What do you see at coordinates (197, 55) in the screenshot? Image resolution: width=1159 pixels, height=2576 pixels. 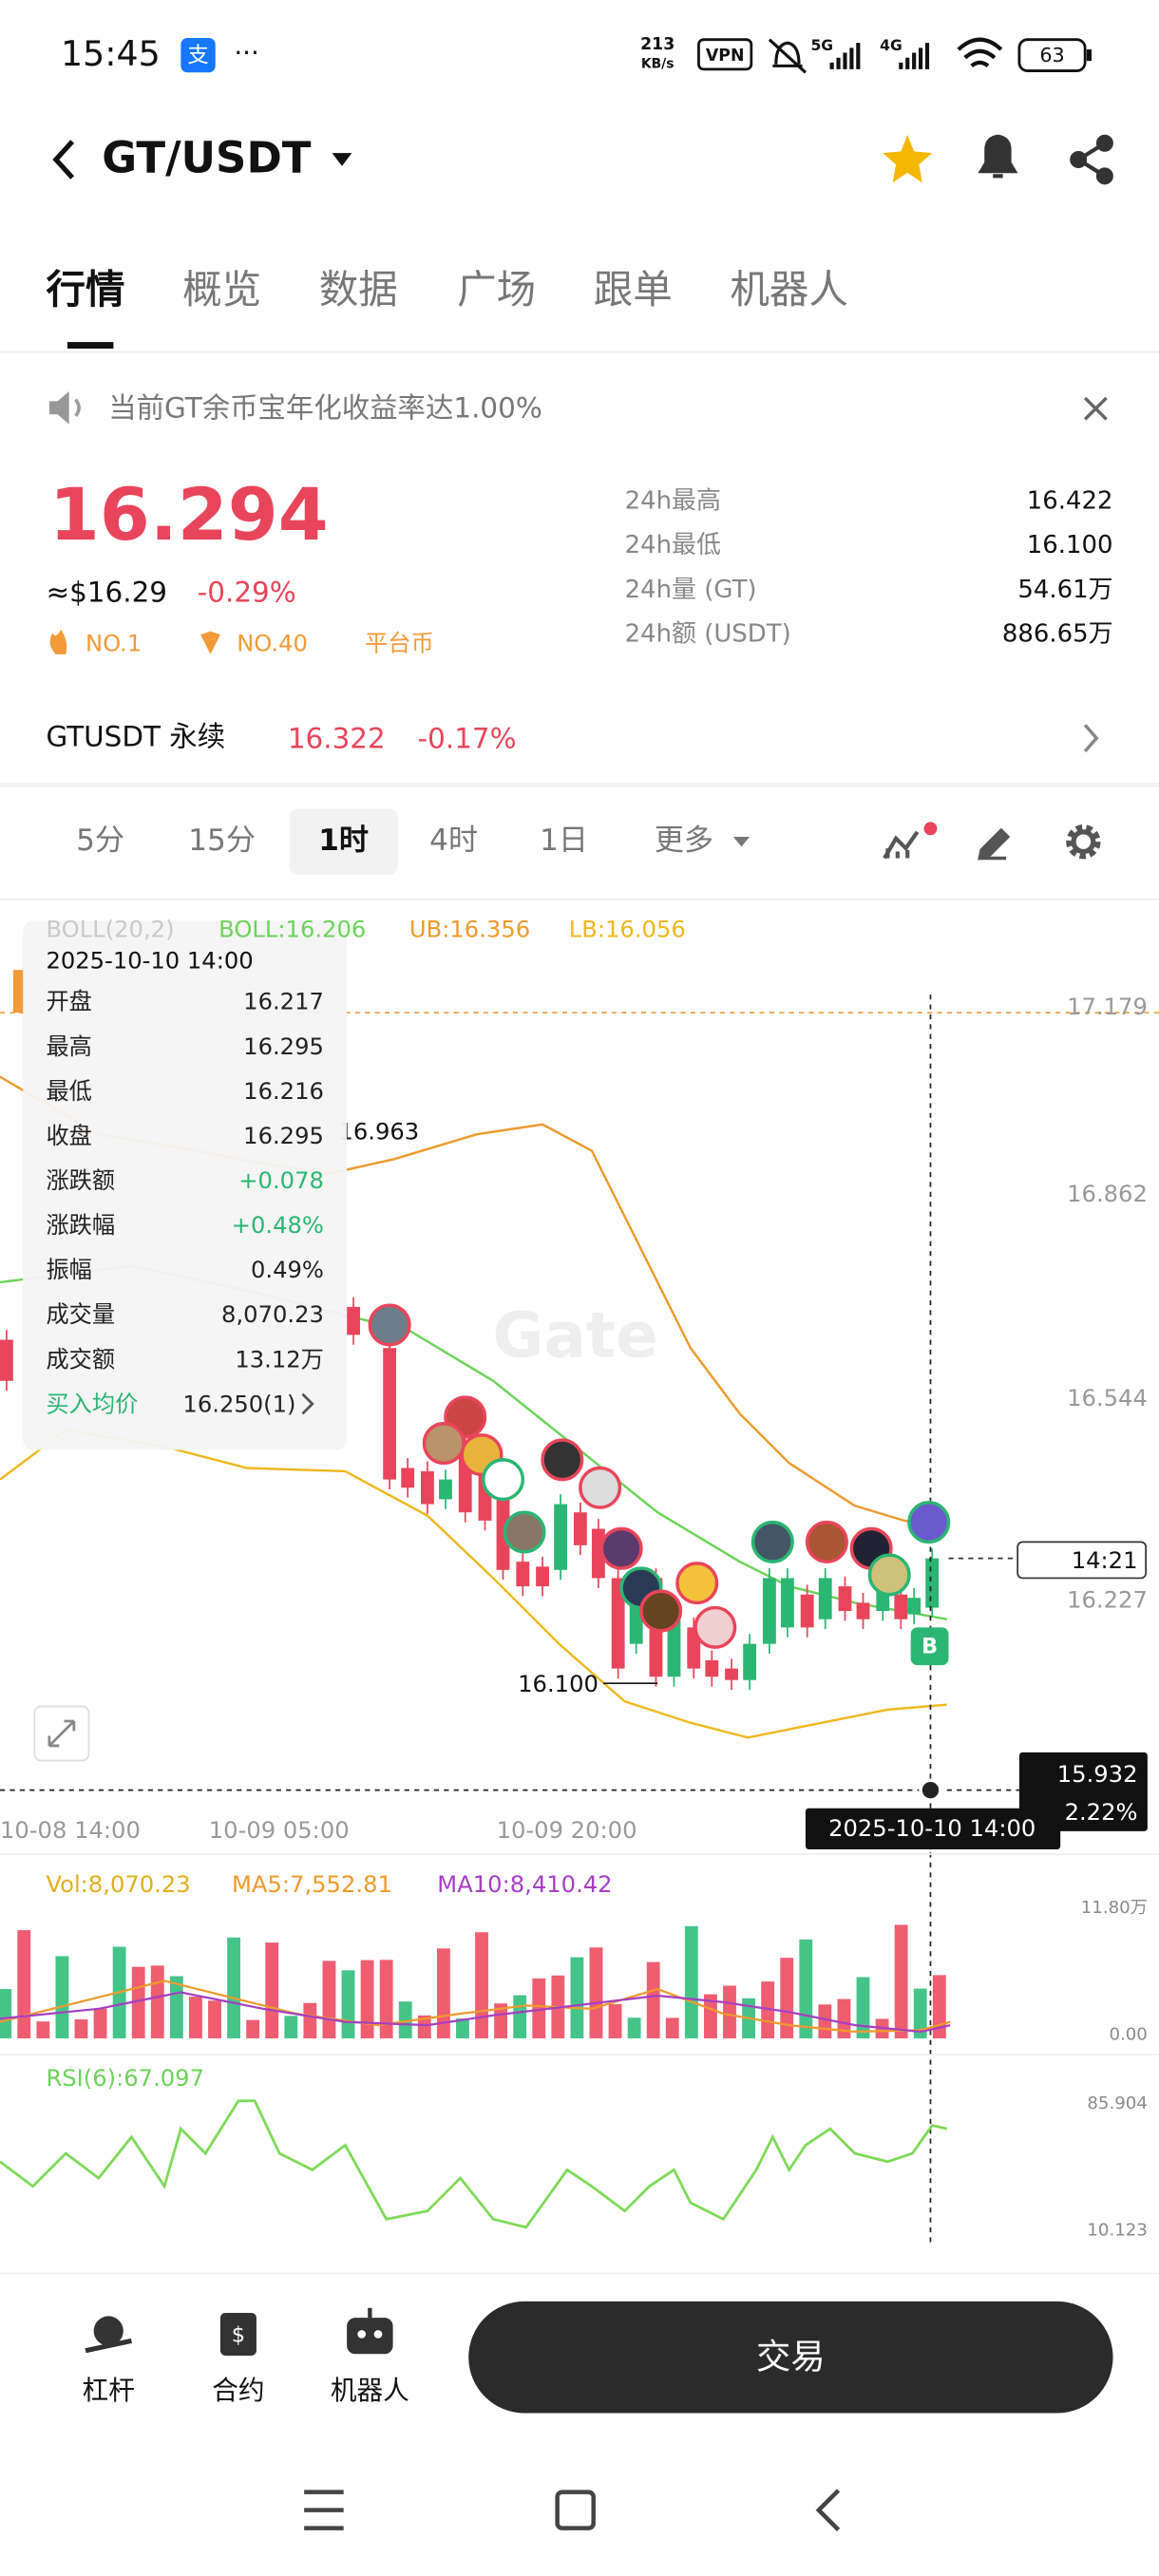 I see `alipay-glyph: 支` at bounding box center [197, 55].